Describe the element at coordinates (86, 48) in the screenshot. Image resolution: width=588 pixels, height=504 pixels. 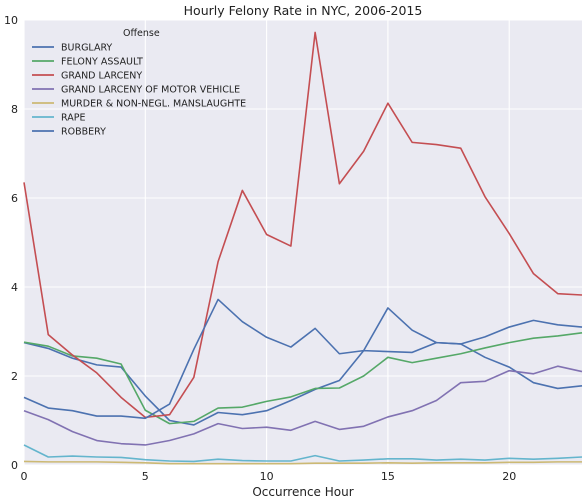
I see `legend-entry-label: BURGLARY` at that location.